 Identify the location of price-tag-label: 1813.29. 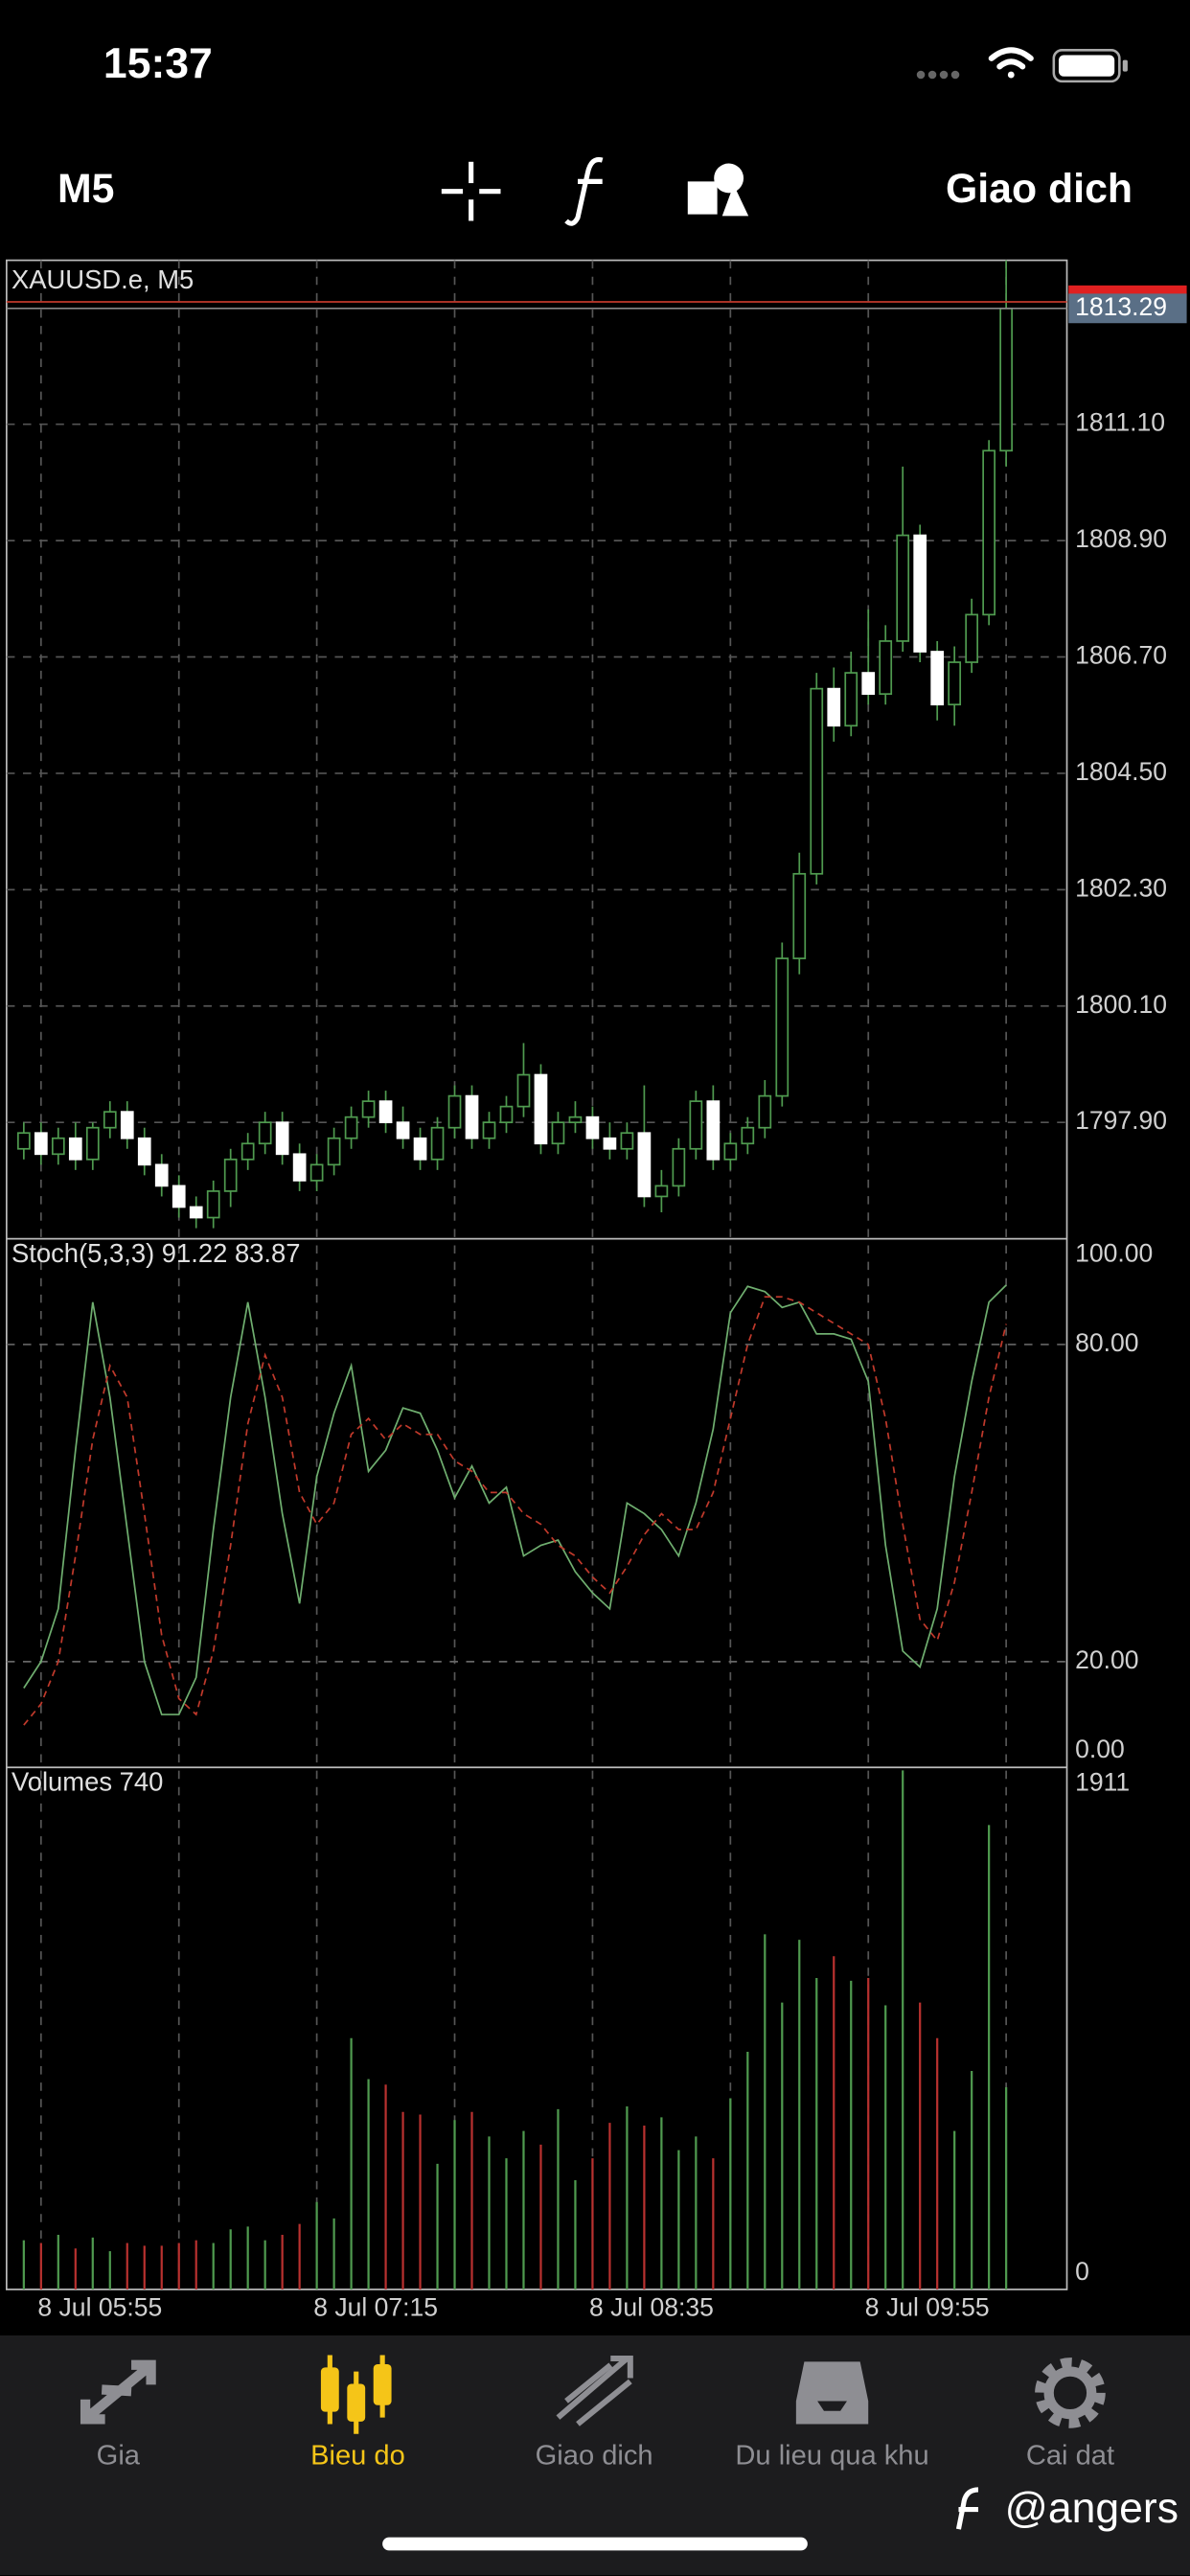
(1121, 306).